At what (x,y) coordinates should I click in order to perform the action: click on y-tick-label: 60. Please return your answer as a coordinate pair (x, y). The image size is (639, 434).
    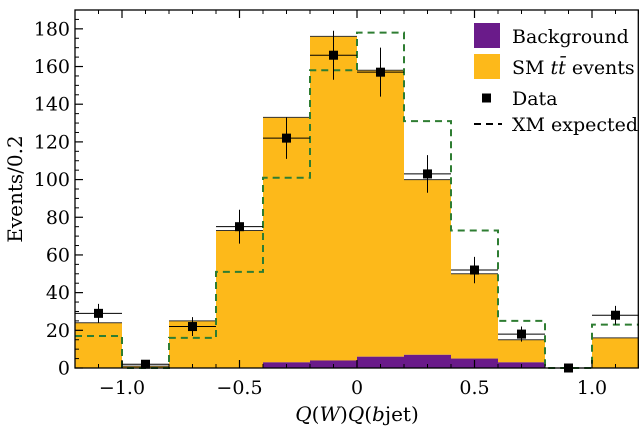
    Looking at the image, I should click on (58, 255).